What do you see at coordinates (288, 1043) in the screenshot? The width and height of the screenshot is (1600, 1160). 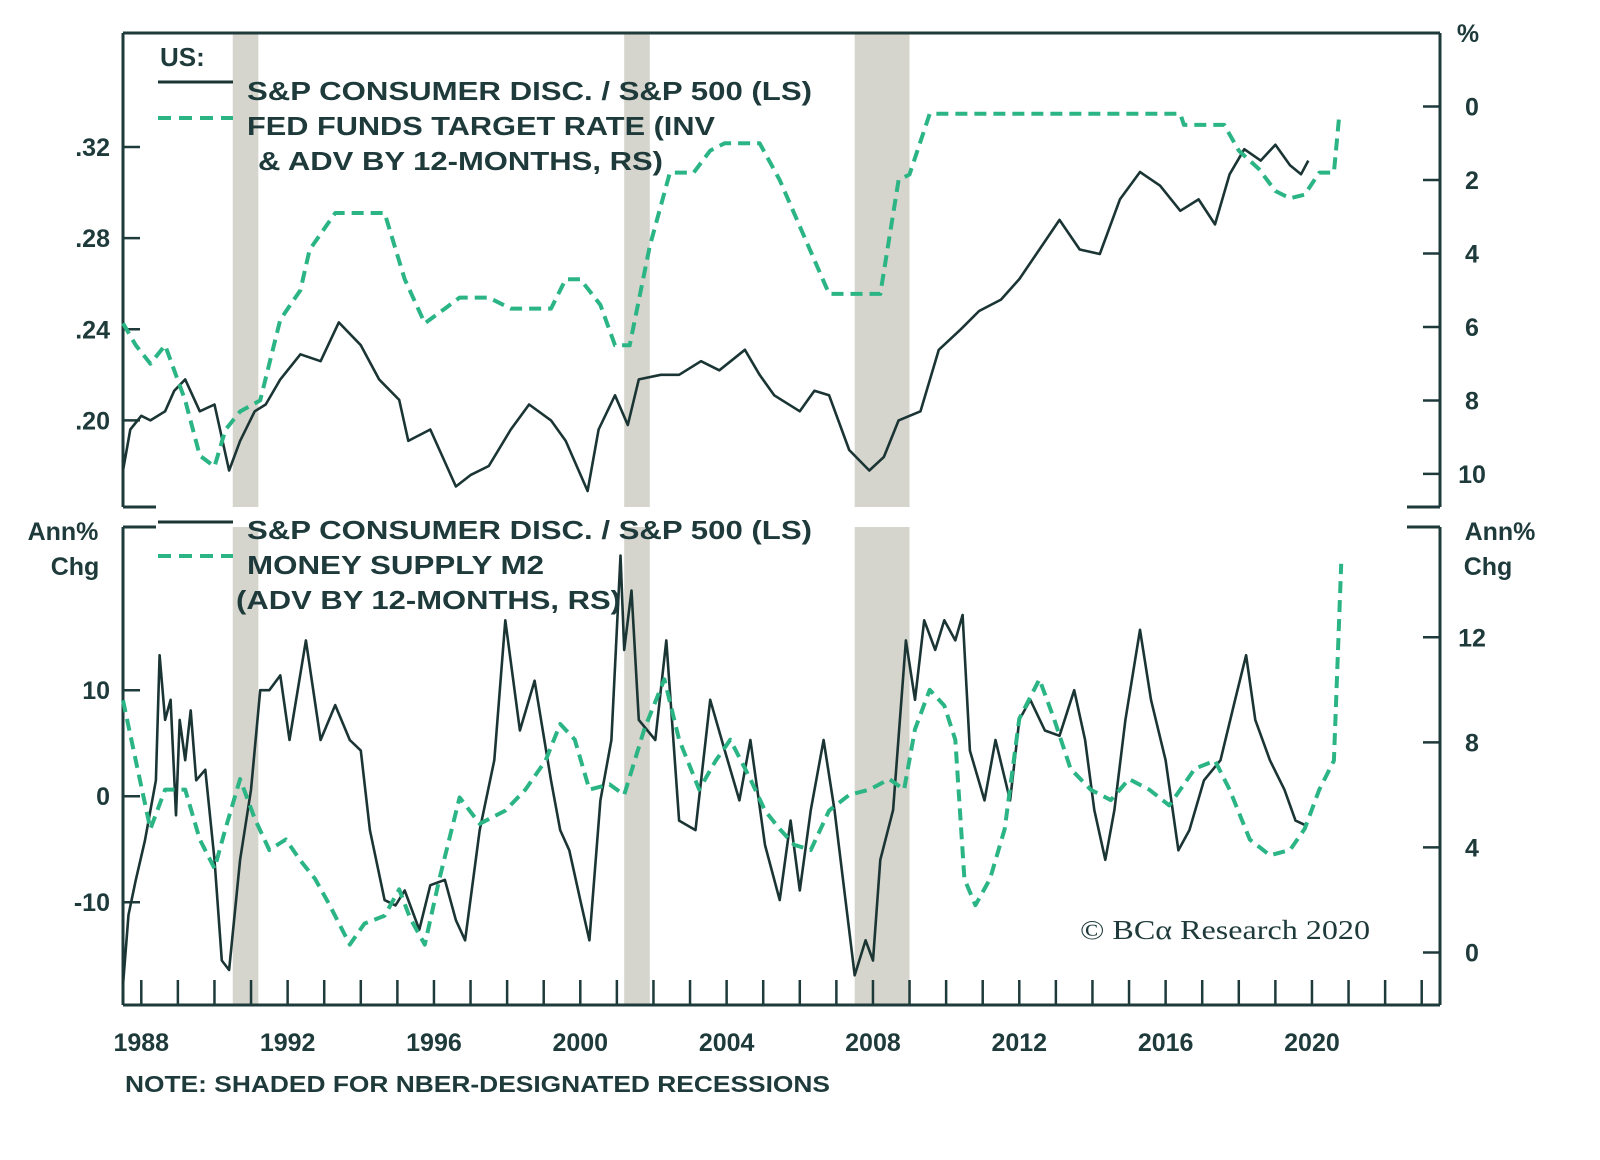 I see `x-tick-label: 1992` at bounding box center [288, 1043].